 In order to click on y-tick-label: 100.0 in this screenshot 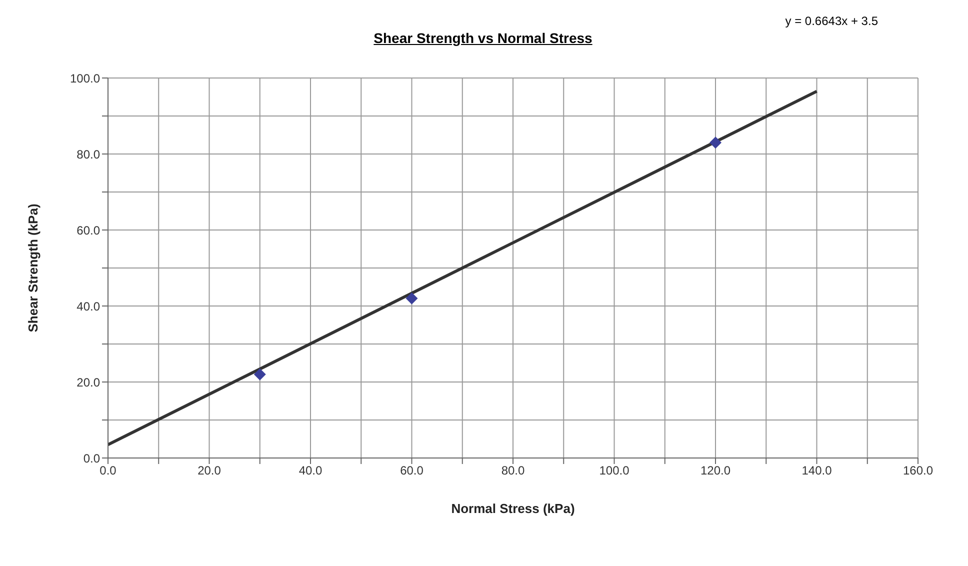, I will do `click(85, 78)`.